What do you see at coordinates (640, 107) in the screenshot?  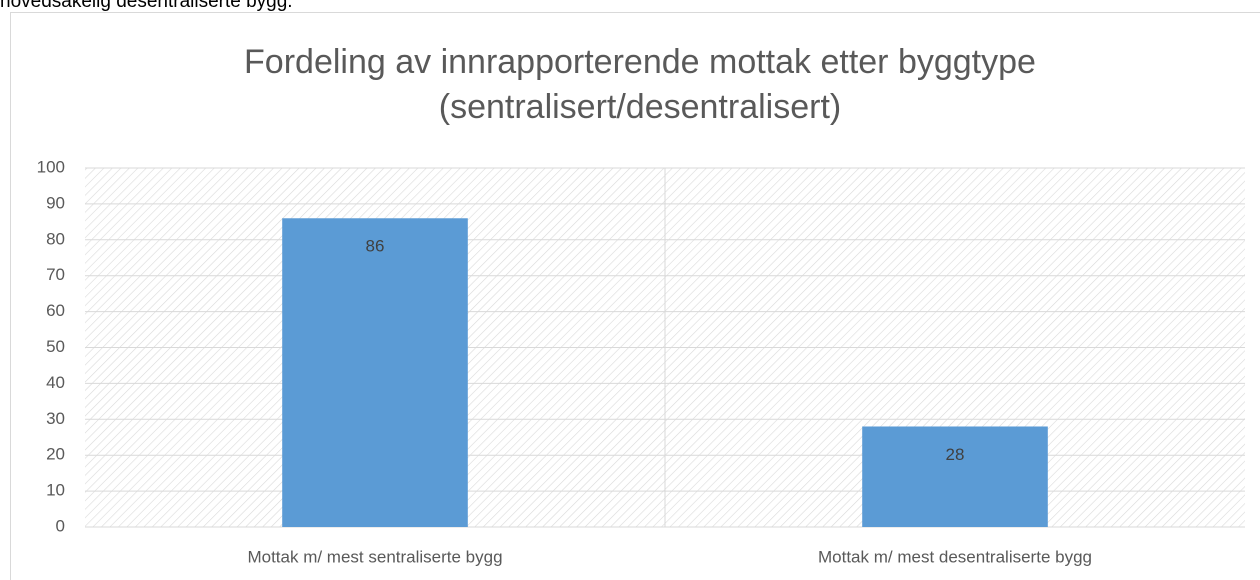 I see `chart-title: (sentralisert/desentralisert)` at bounding box center [640, 107].